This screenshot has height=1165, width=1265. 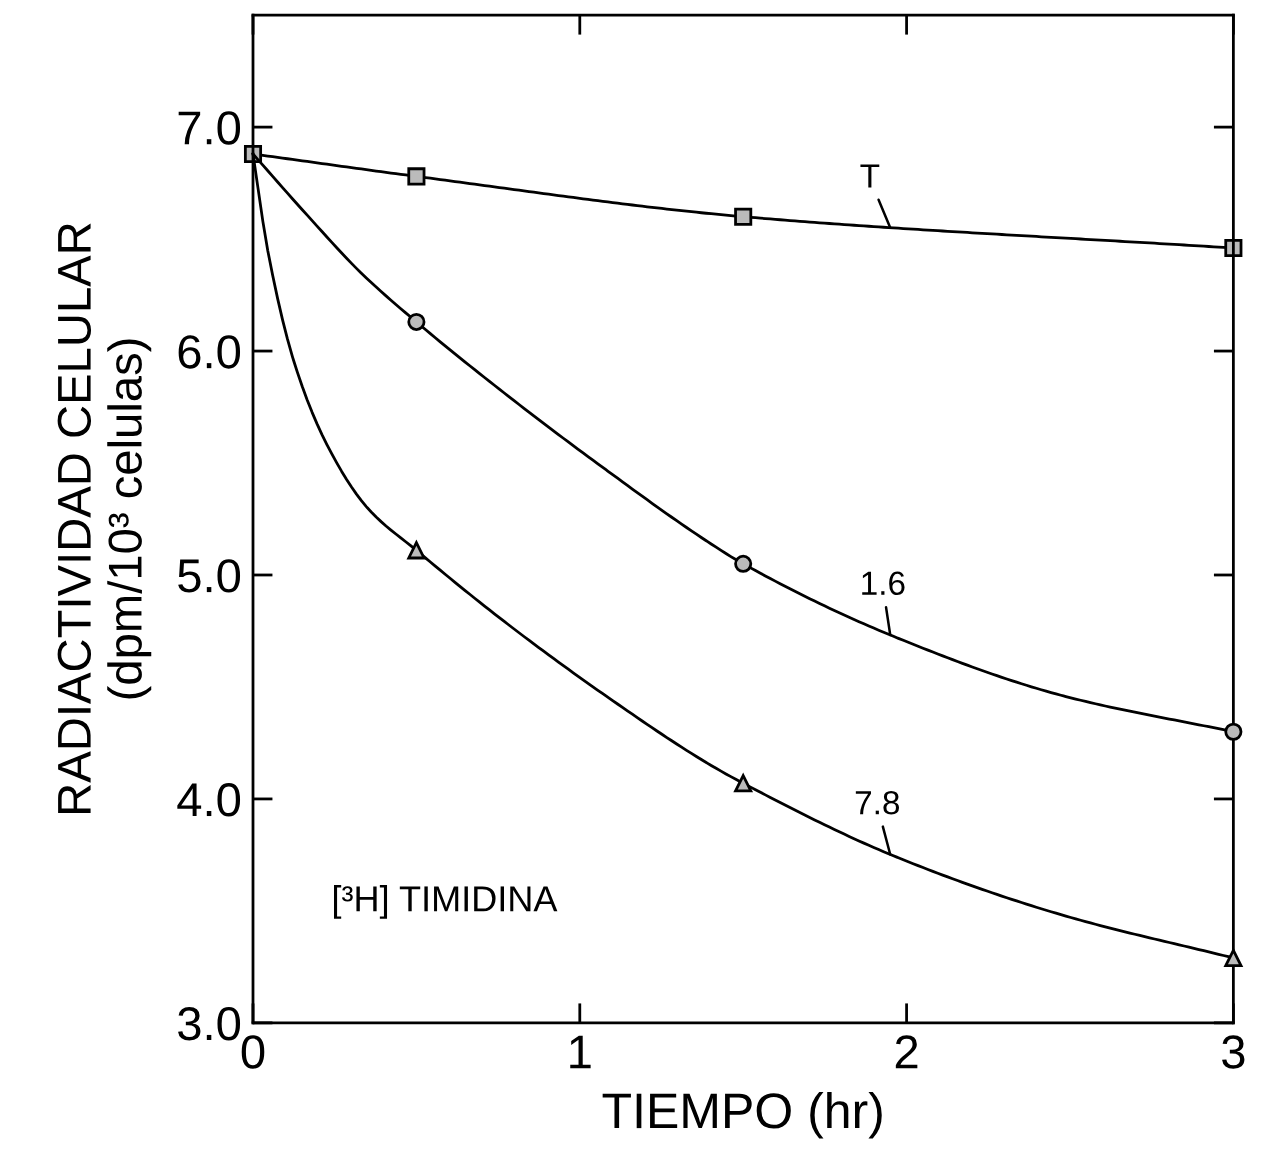 I want to click on y-tick-label: 3.0, so click(x=209, y=1024).